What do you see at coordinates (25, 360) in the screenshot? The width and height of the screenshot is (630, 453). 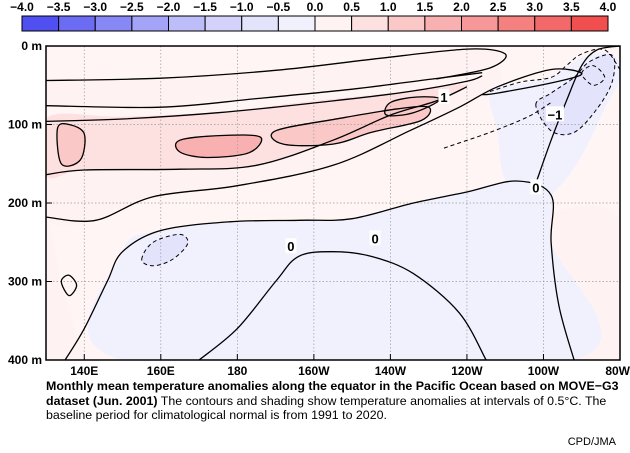 I see `y-tick-label: 400 m` at bounding box center [25, 360].